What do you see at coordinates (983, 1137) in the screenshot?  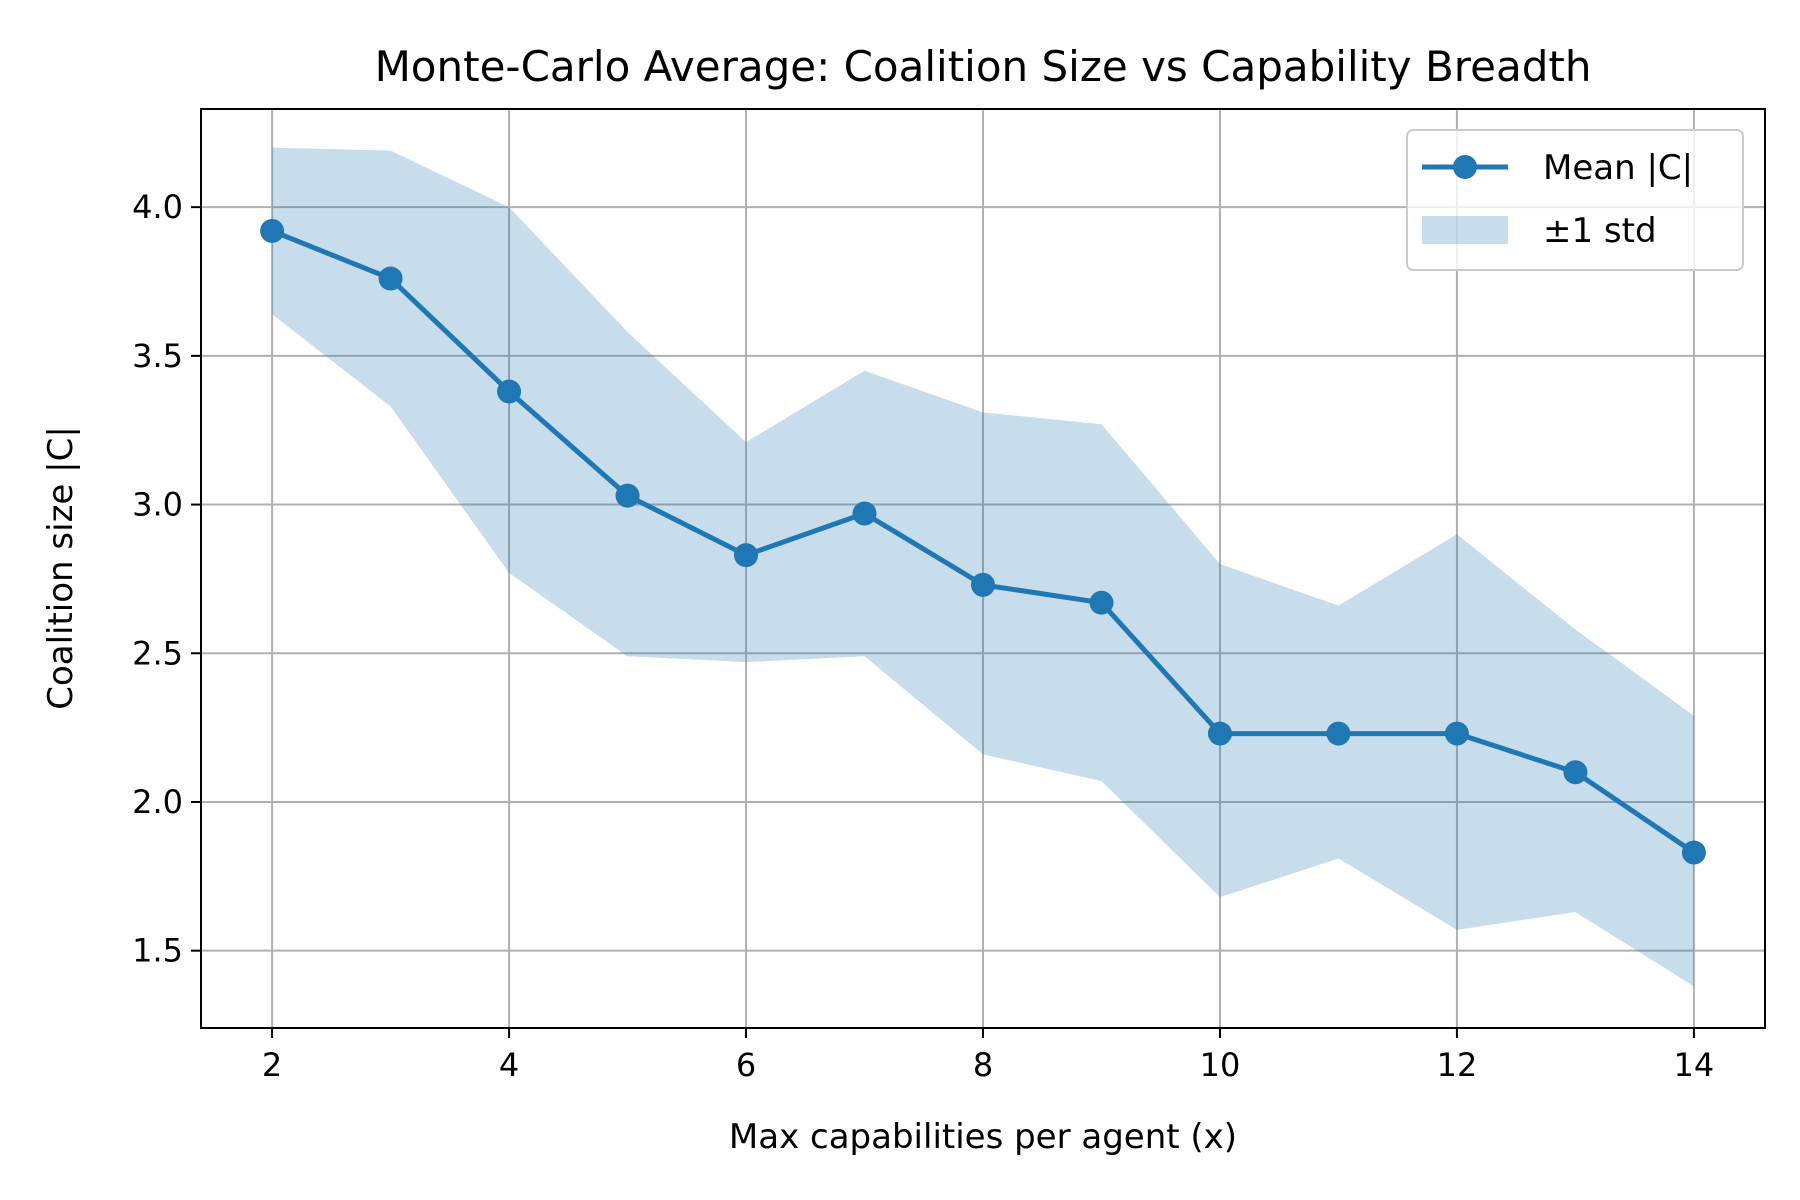 I see `x-axis-label: Max capabilities per agent (x)` at bounding box center [983, 1137].